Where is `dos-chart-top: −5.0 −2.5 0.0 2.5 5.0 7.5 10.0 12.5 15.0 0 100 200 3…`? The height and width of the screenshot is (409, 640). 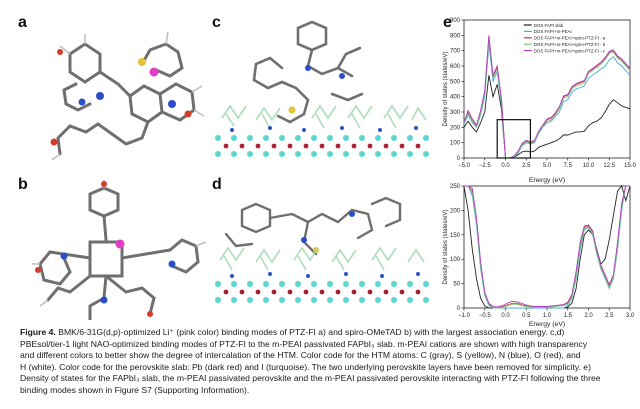 dos-chart-top: −5.0 −2.5 0.0 2.5 5.0 7.5 10.0 12.5 15.0 0 100 200 3… is located at coordinates (539, 101).